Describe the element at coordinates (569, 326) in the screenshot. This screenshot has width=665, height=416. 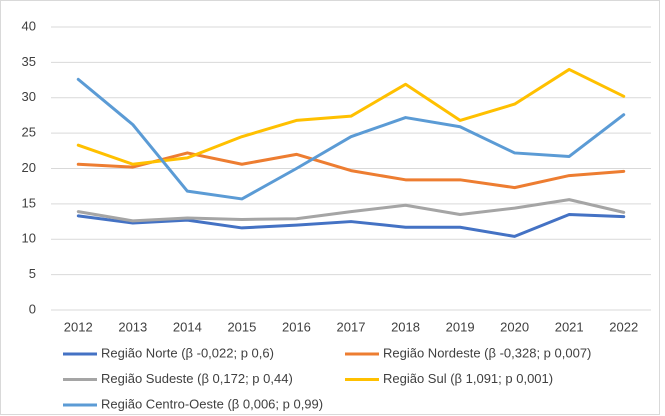
I see `x-tick-label: 2021` at that location.